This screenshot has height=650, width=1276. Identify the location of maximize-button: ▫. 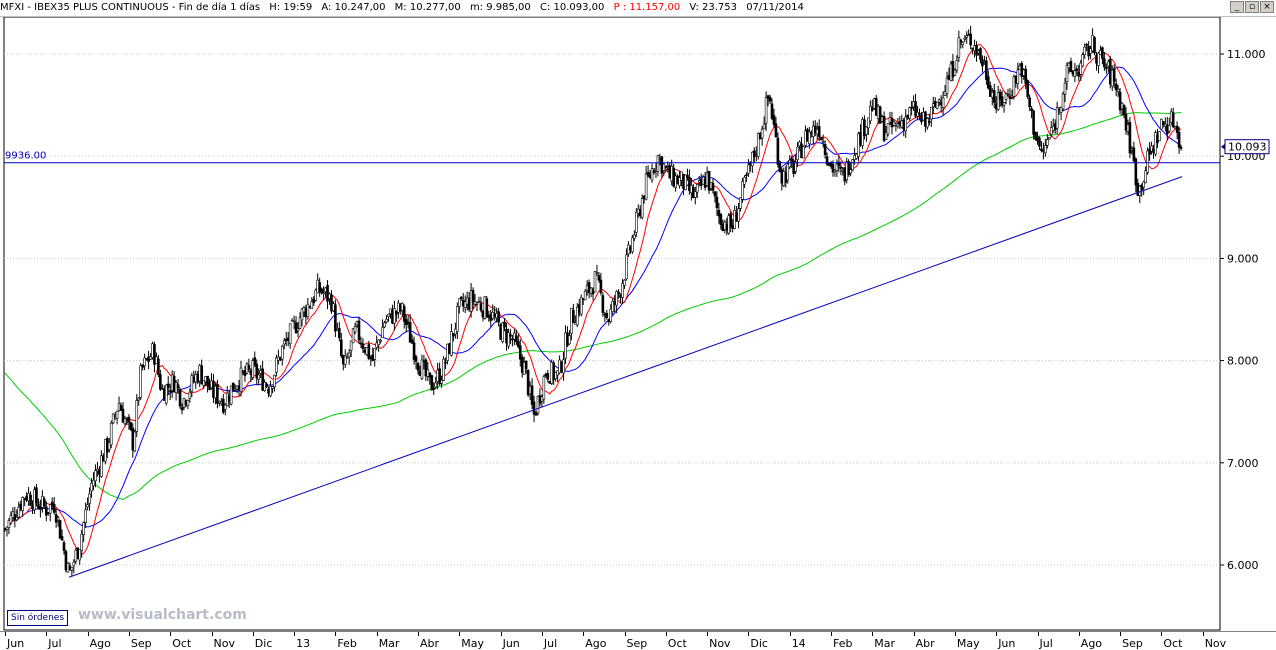
(1252, 7).